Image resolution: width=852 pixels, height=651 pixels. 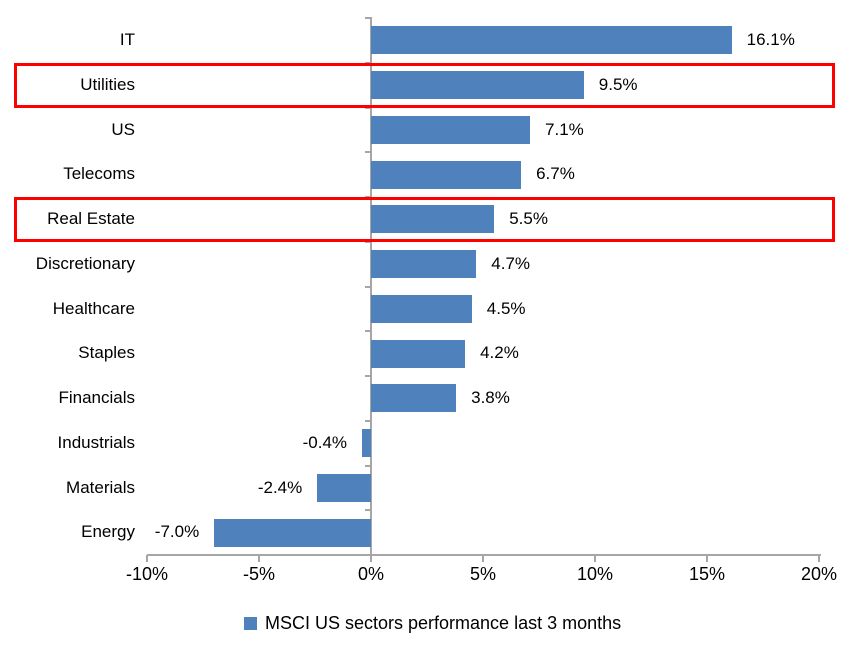 I want to click on value-axis-tick-label: 0%, so click(x=370, y=574).